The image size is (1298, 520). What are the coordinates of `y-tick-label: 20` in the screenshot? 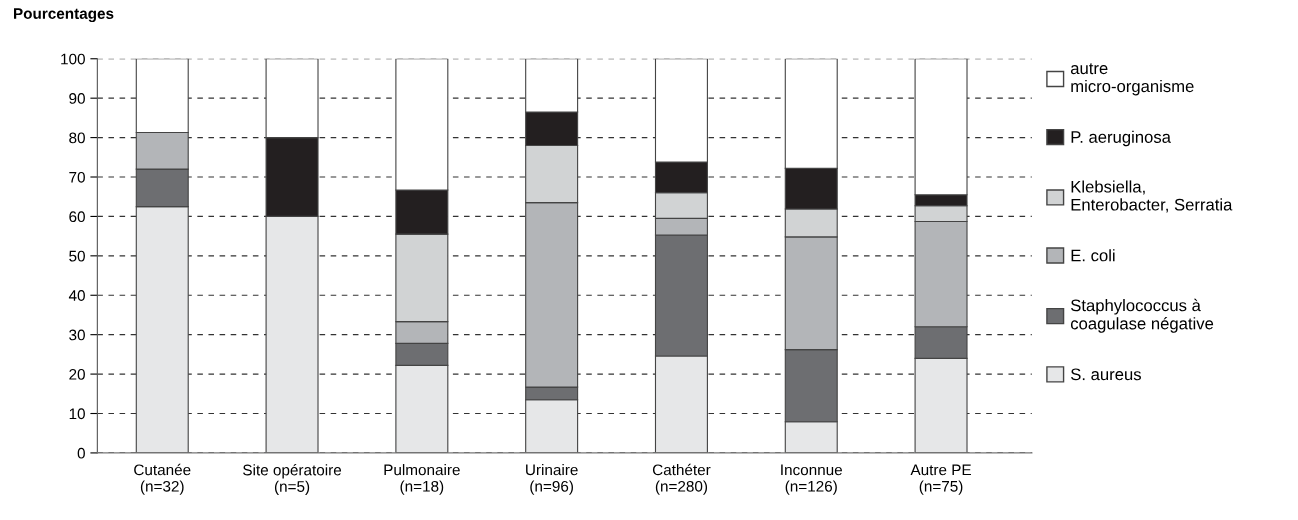 It's located at (77, 374).